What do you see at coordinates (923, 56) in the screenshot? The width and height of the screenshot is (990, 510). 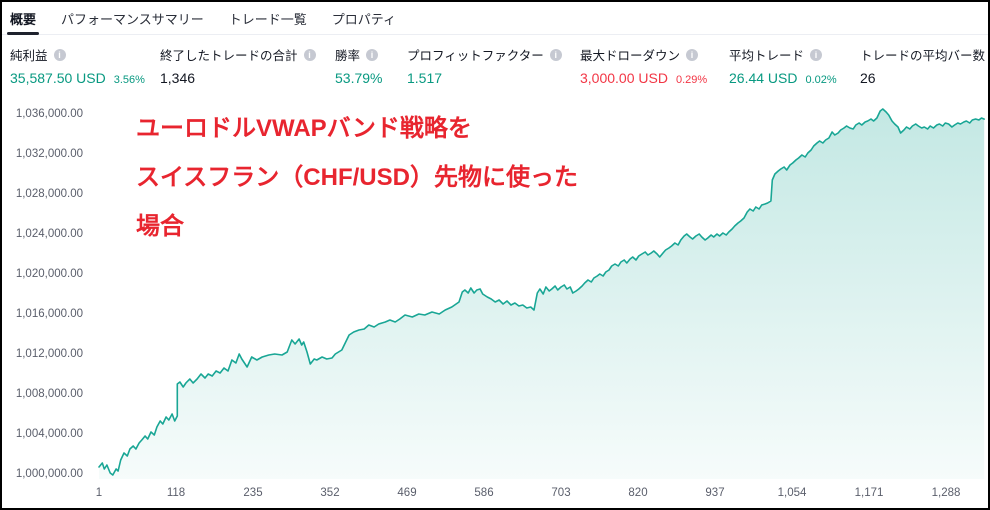 I see `stat-label: トレードの平均バー数` at bounding box center [923, 56].